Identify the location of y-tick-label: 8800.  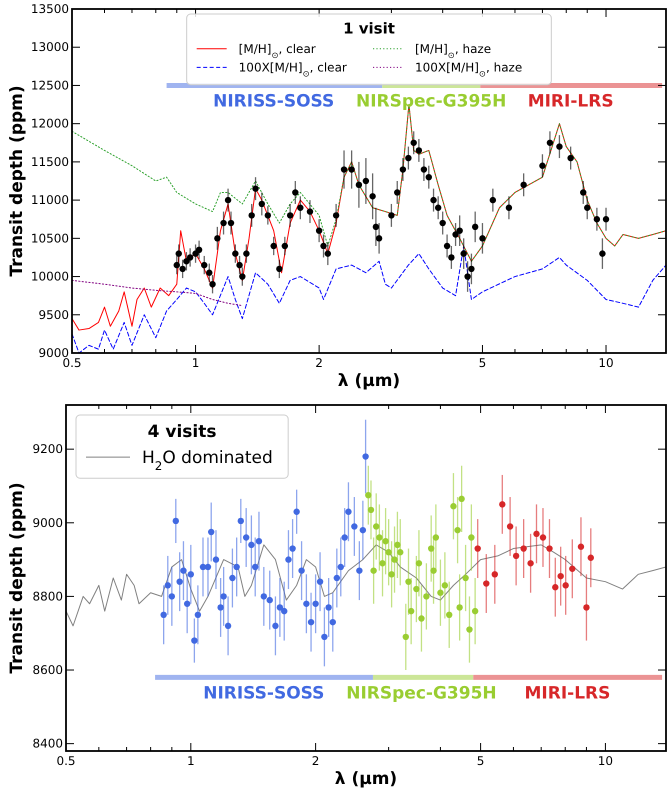
(47, 596).